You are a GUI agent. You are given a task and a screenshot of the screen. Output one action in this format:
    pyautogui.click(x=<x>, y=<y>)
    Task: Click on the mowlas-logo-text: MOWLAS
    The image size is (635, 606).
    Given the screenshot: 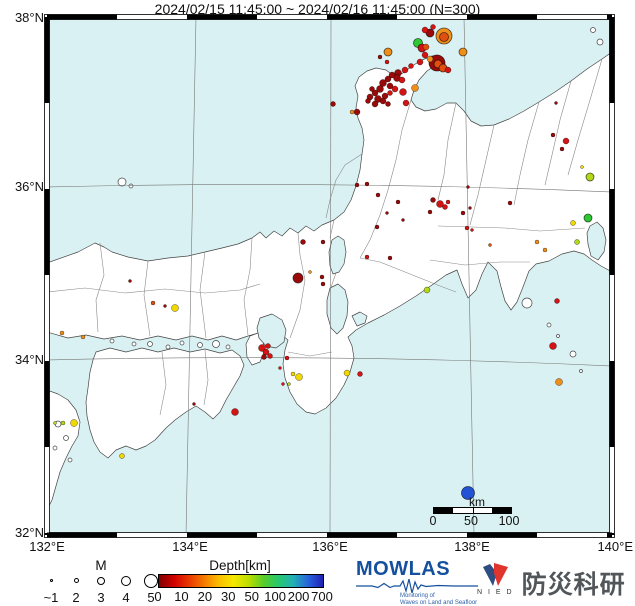 What is the action you would take?
    pyautogui.click(x=403, y=569)
    